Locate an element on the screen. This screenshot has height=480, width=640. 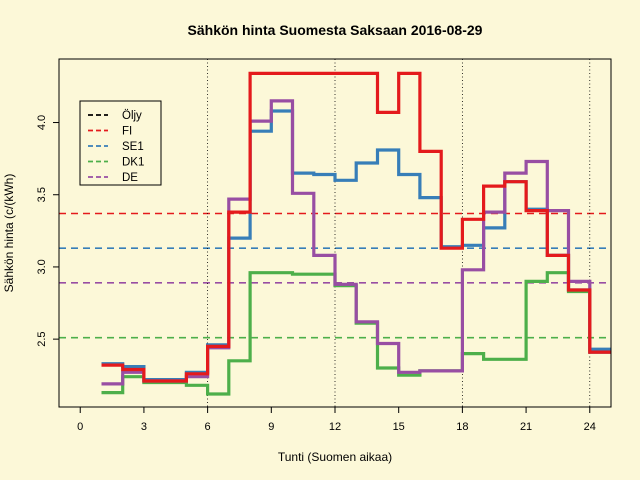
x-tick-label: 21 is located at coordinates (526, 427).